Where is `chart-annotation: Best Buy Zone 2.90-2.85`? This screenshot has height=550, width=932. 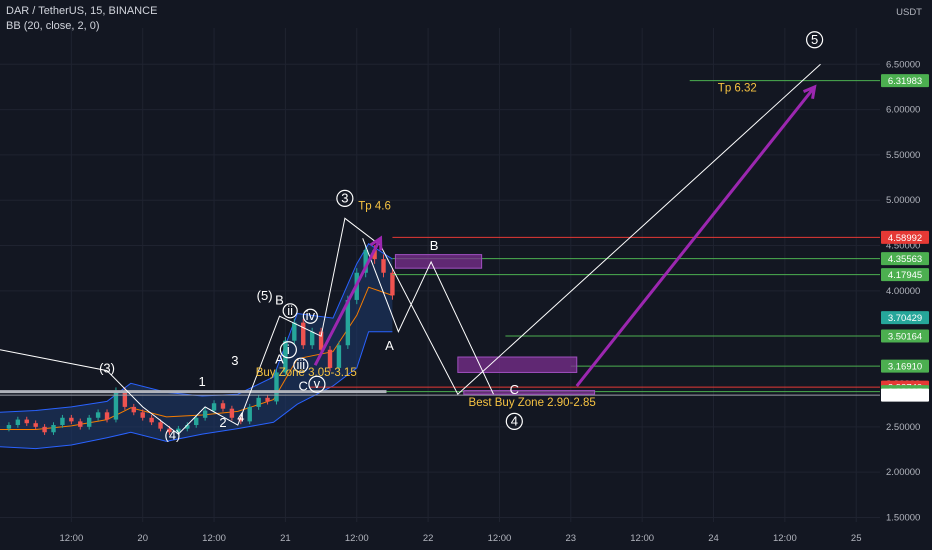 chart-annotation: Best Buy Zone 2.90-2.85 is located at coordinates (532, 403).